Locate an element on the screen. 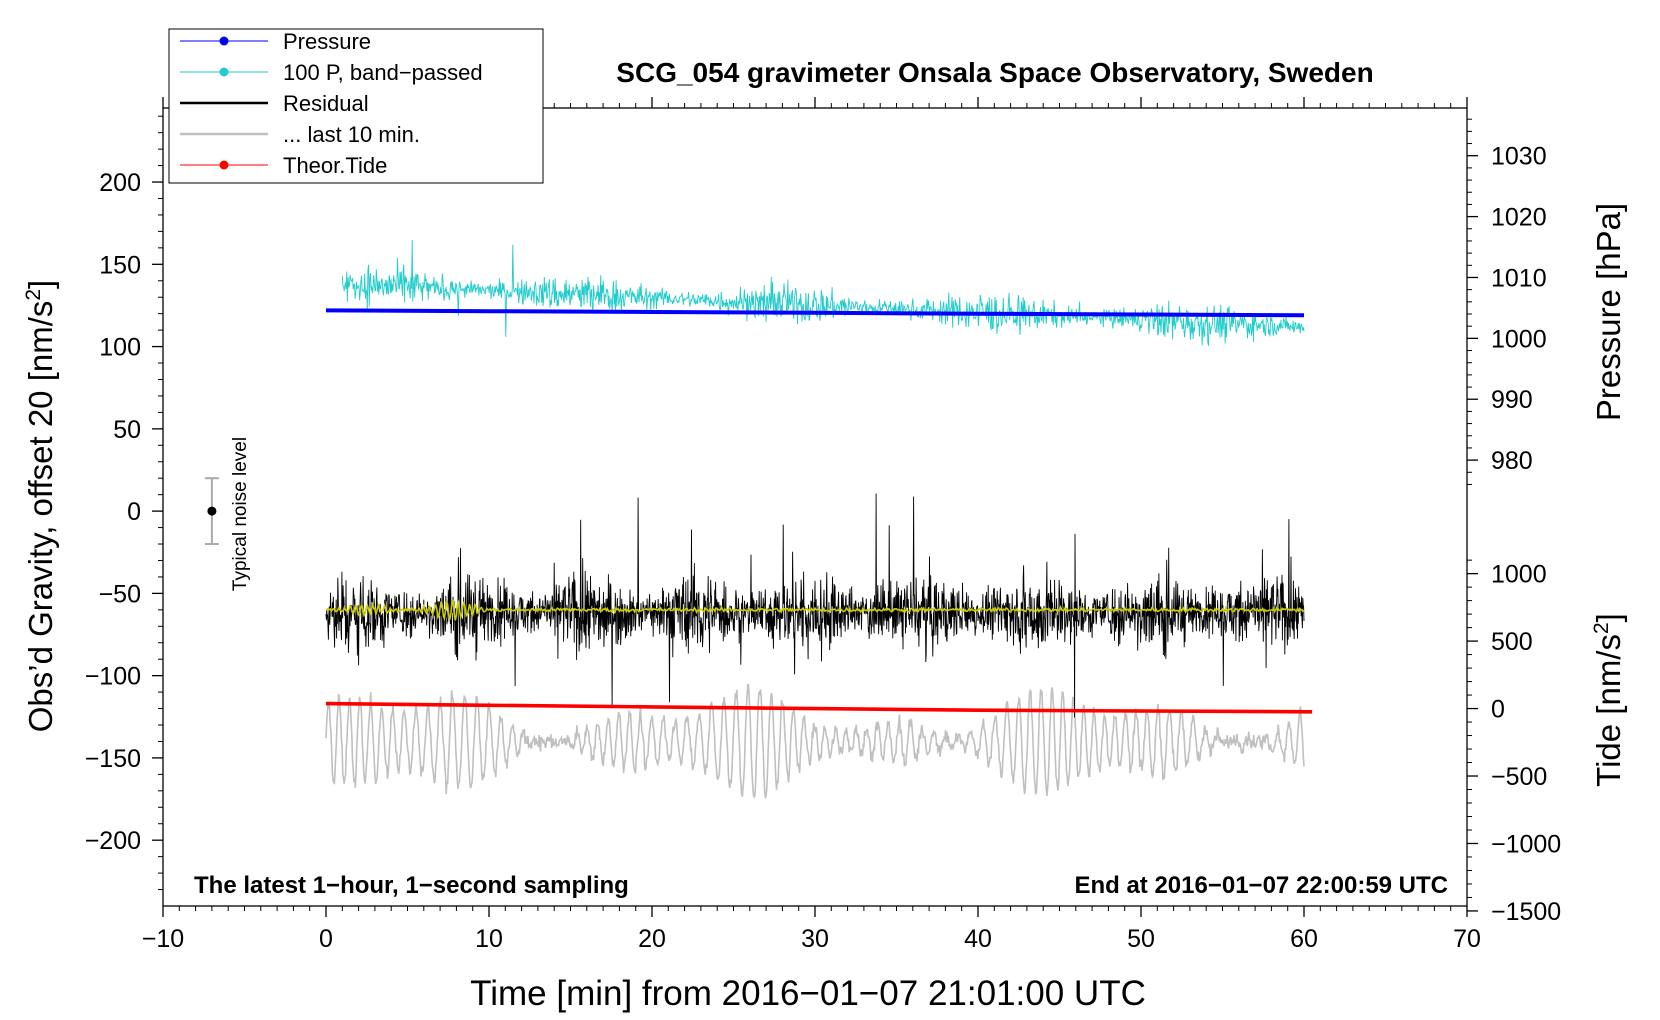 The image size is (1660, 1020). tide-axis-label-end: ] is located at coordinates (1608, 617).